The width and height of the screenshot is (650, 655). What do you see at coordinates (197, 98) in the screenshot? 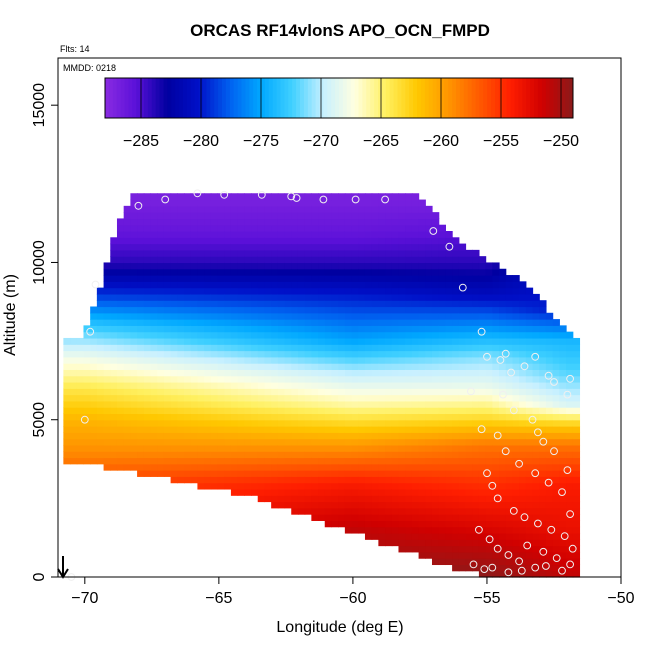
I see `colorbar-segment` at bounding box center [197, 98].